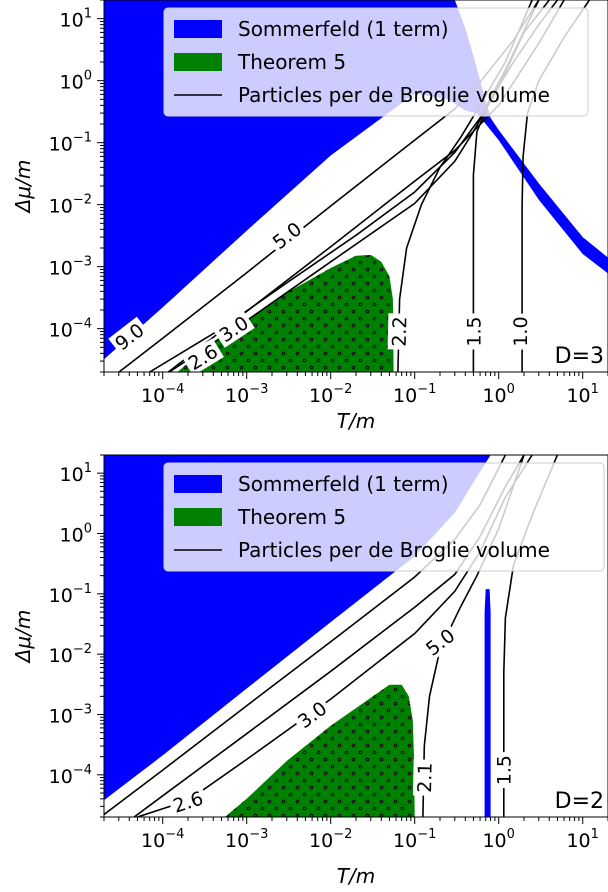  Describe the element at coordinates (394, 95) in the screenshot. I see `legend-label-particles-d3: Particles per de Broglie volume` at that location.